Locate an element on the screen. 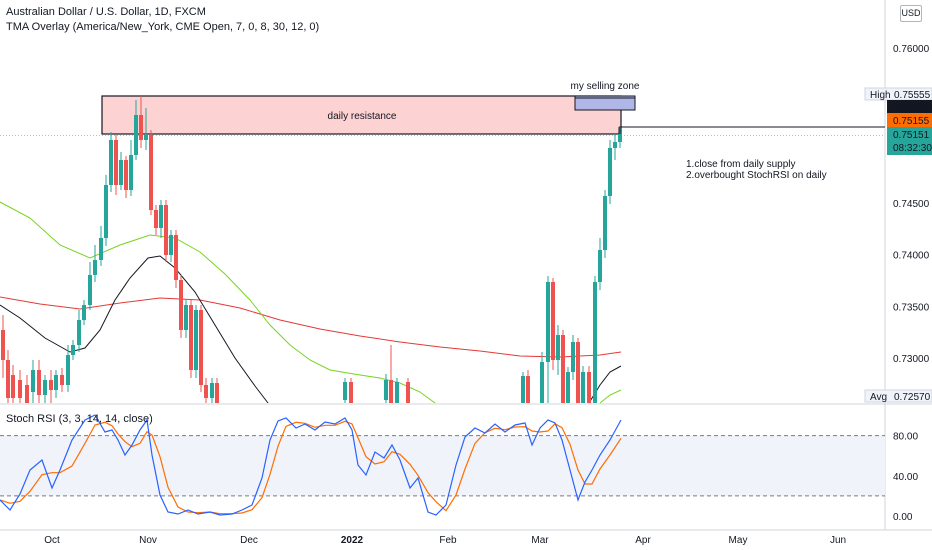  stoch-tick-label: 0.00 is located at coordinates (903, 517).